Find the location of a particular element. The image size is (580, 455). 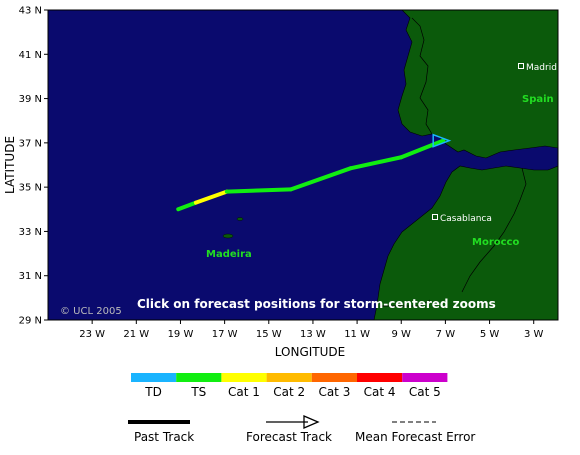

storm-track is located at coordinates (314, 172).